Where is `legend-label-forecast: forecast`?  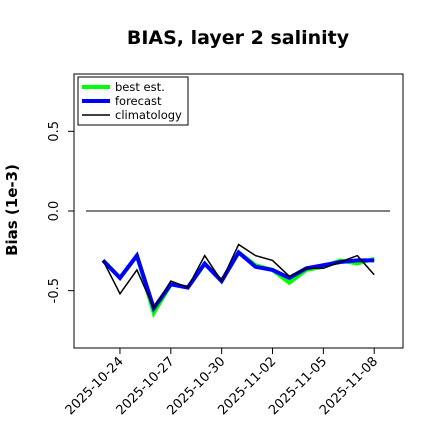
legend-label-forecast: forecast is located at coordinates (138, 101).